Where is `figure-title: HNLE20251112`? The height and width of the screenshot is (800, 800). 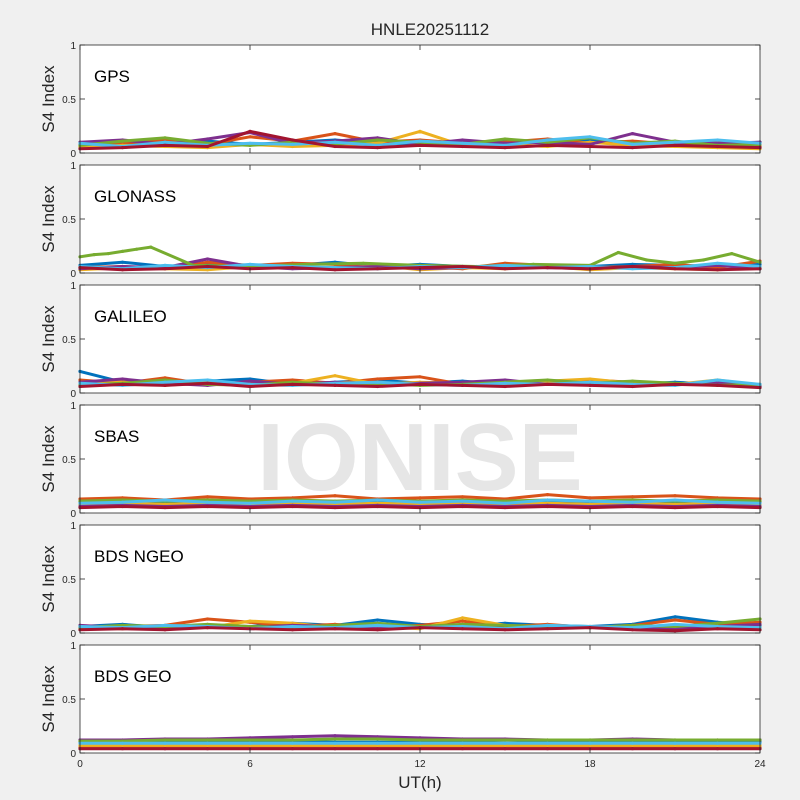
figure-title: HNLE20251112 is located at coordinates (430, 29).